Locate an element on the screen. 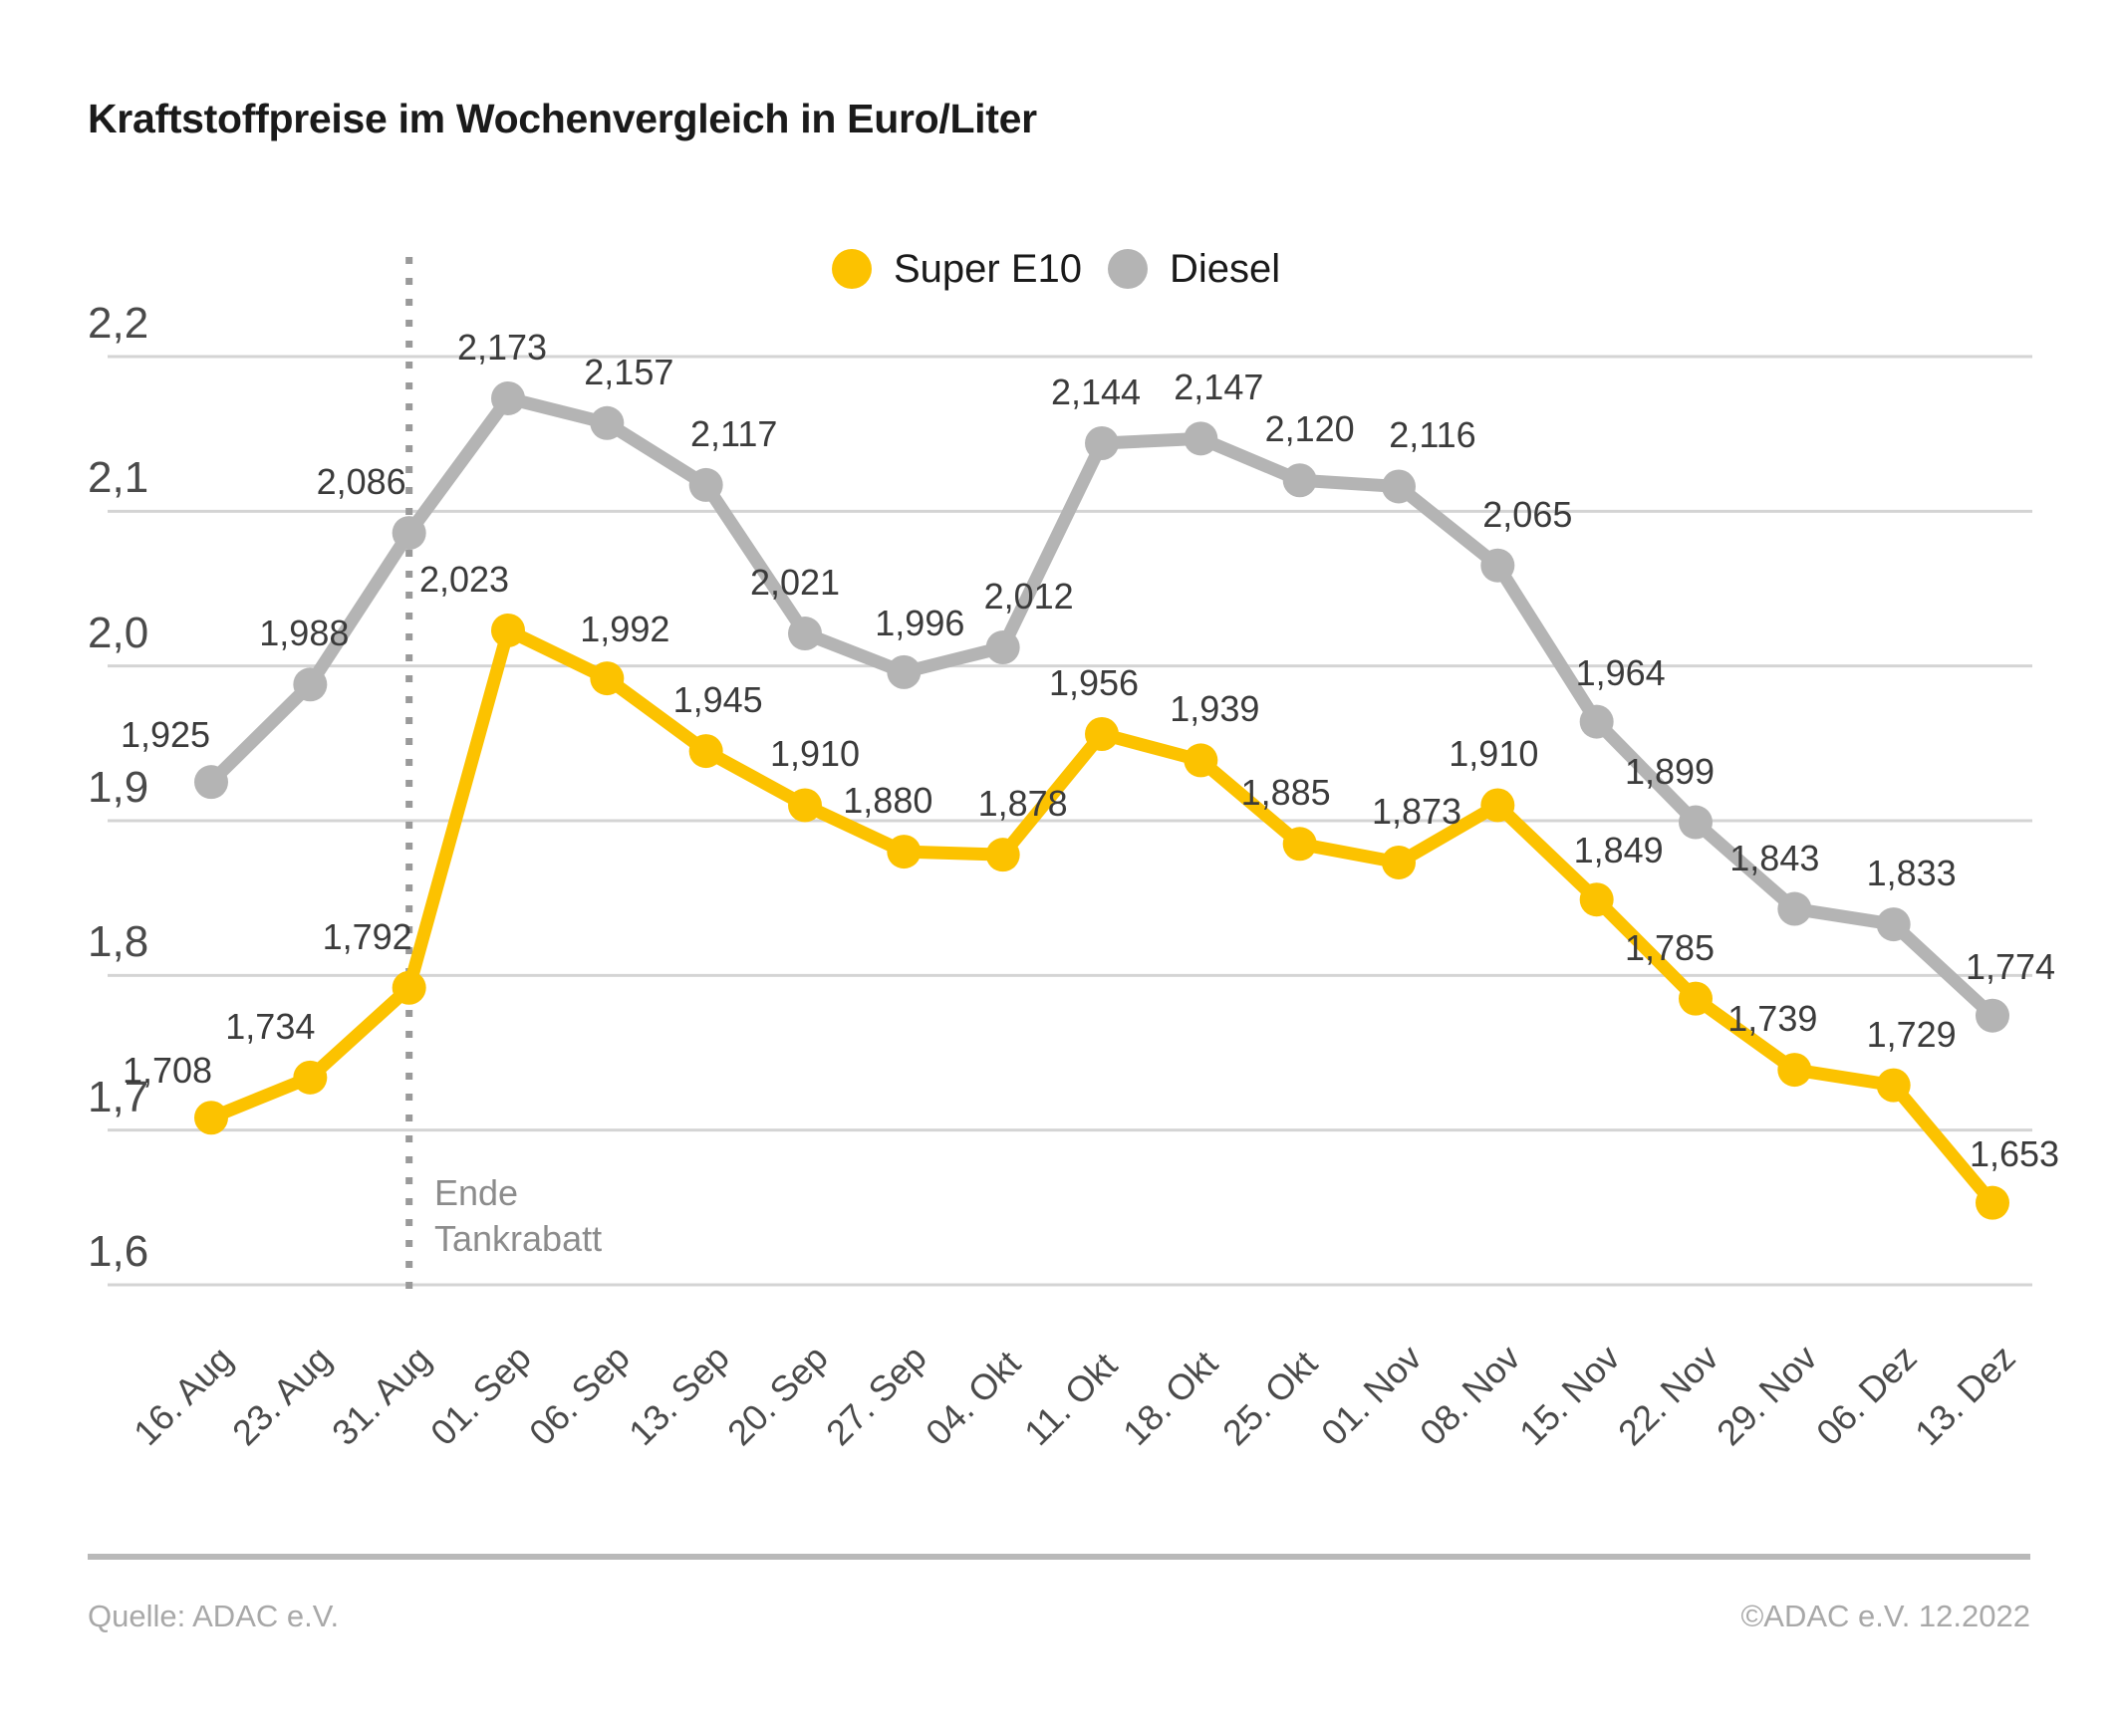 The image size is (2118, 1736). y-axis-tick-label: 1,6 is located at coordinates (118, 1252).